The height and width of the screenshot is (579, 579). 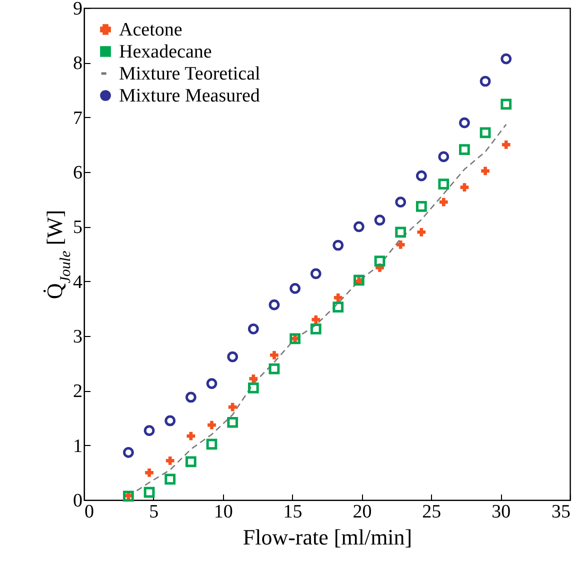 I want to click on legend-label: Hexadecane, so click(x=165, y=52).